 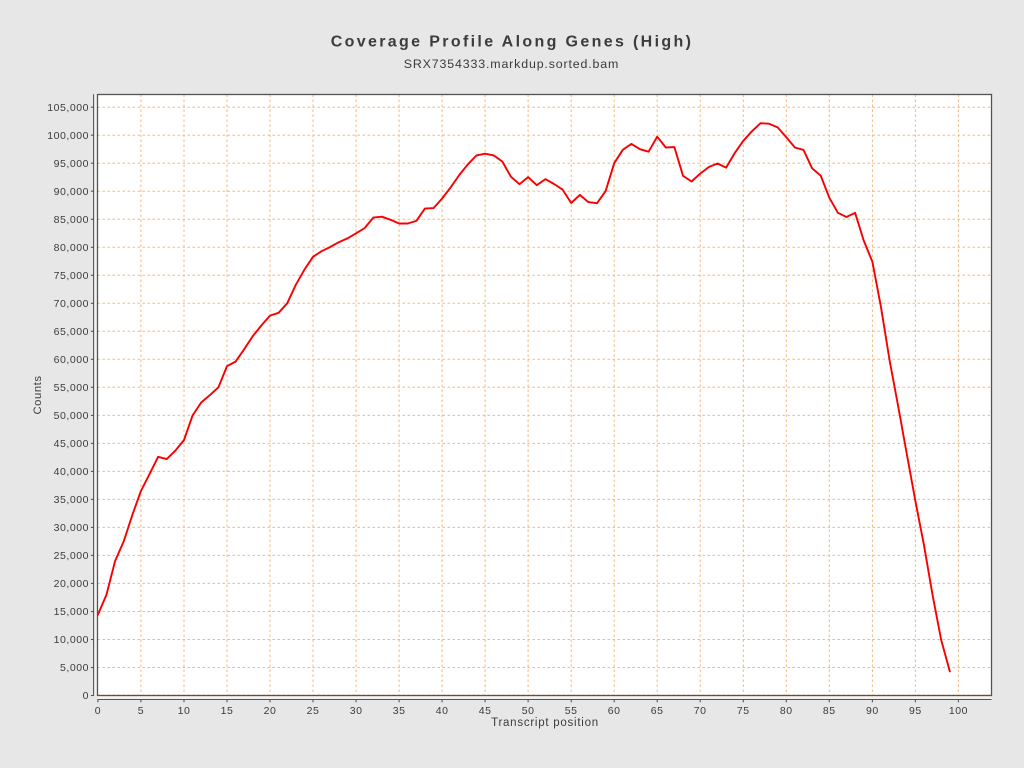 I want to click on svg-text: 95, so click(x=915, y=711).